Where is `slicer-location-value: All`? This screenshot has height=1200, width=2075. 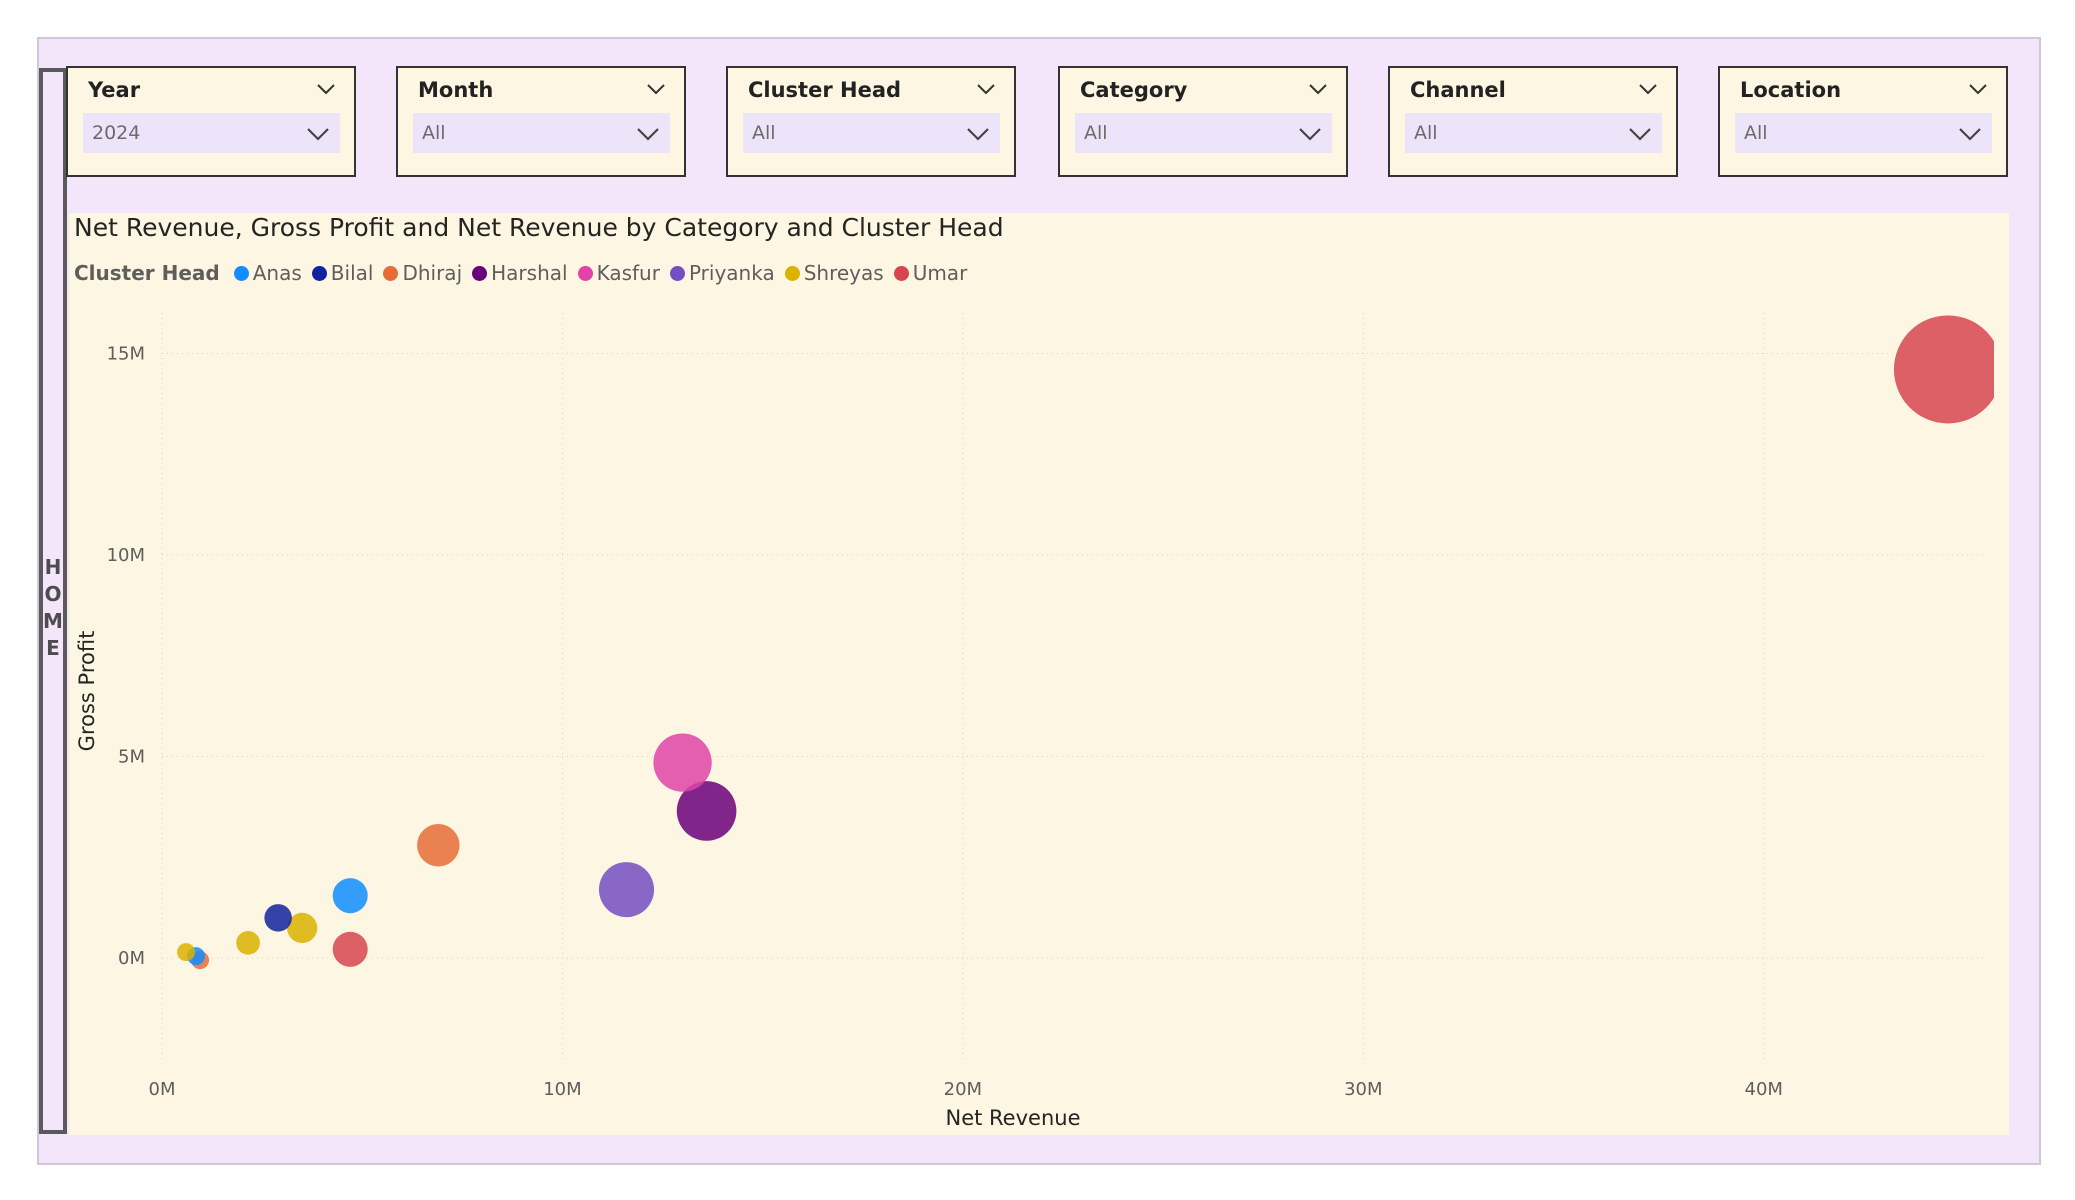
slicer-location-value: All is located at coordinates (1756, 133).